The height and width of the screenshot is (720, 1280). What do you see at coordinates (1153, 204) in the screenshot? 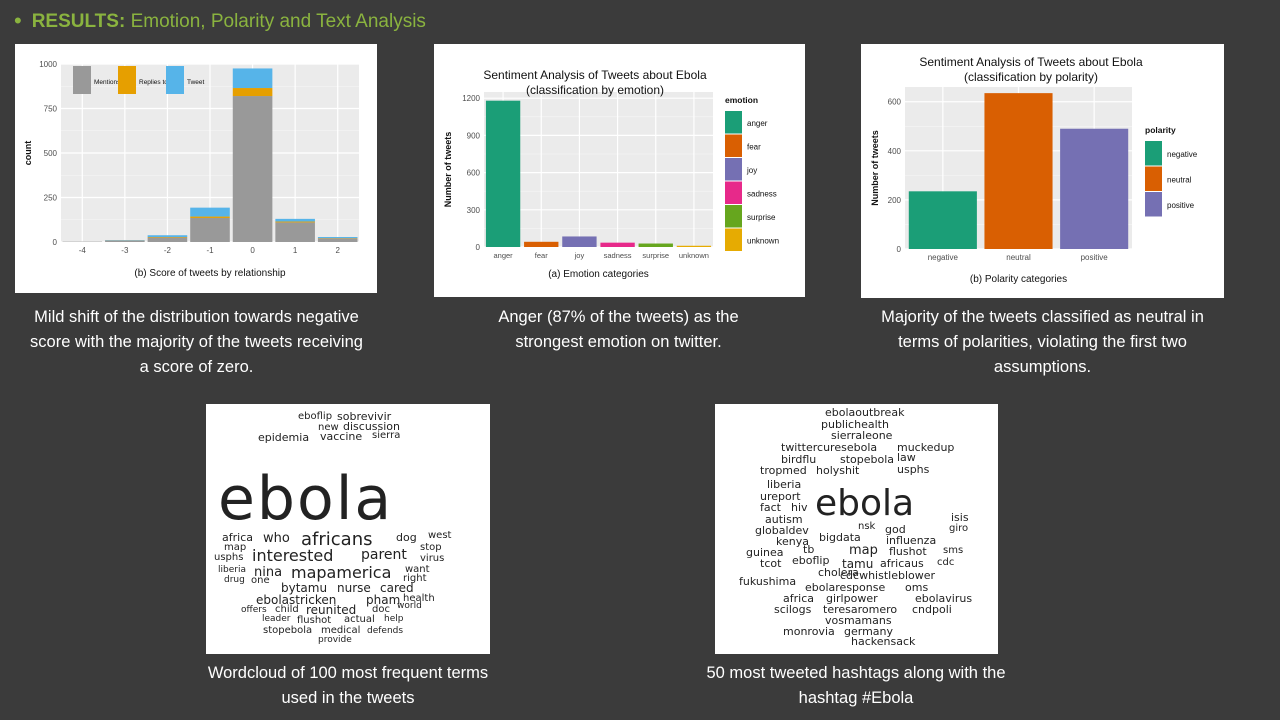
I see `legend-key-positive` at bounding box center [1153, 204].